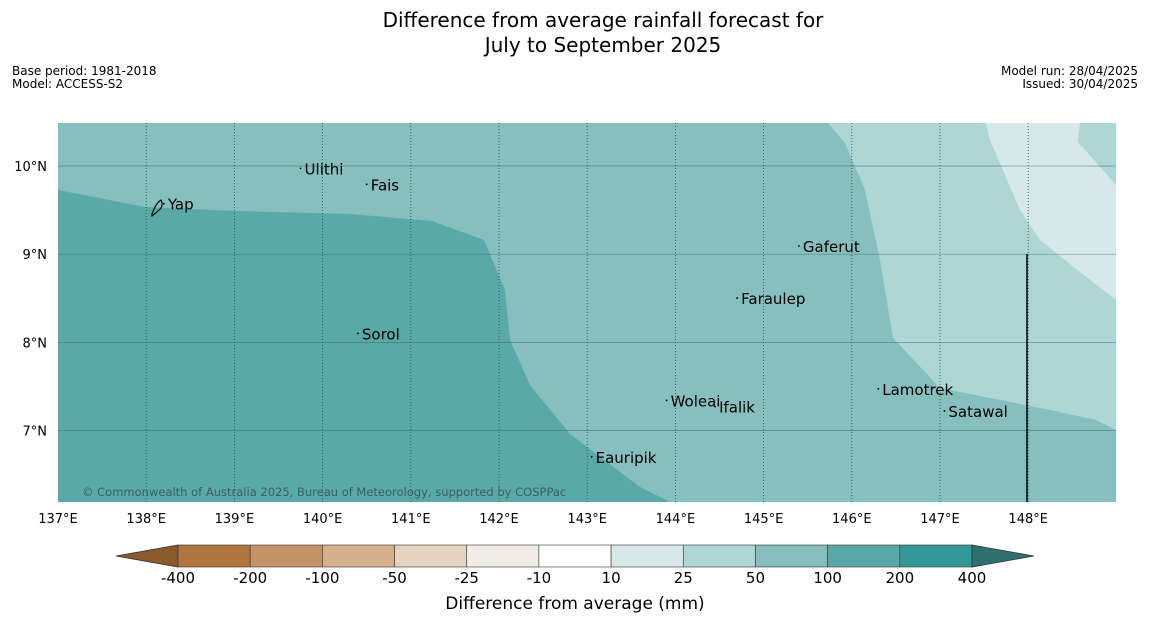 Image resolution: width=1150 pixels, height=644 pixels. I want to click on longitude-tick-label: 147°E, so click(940, 519).